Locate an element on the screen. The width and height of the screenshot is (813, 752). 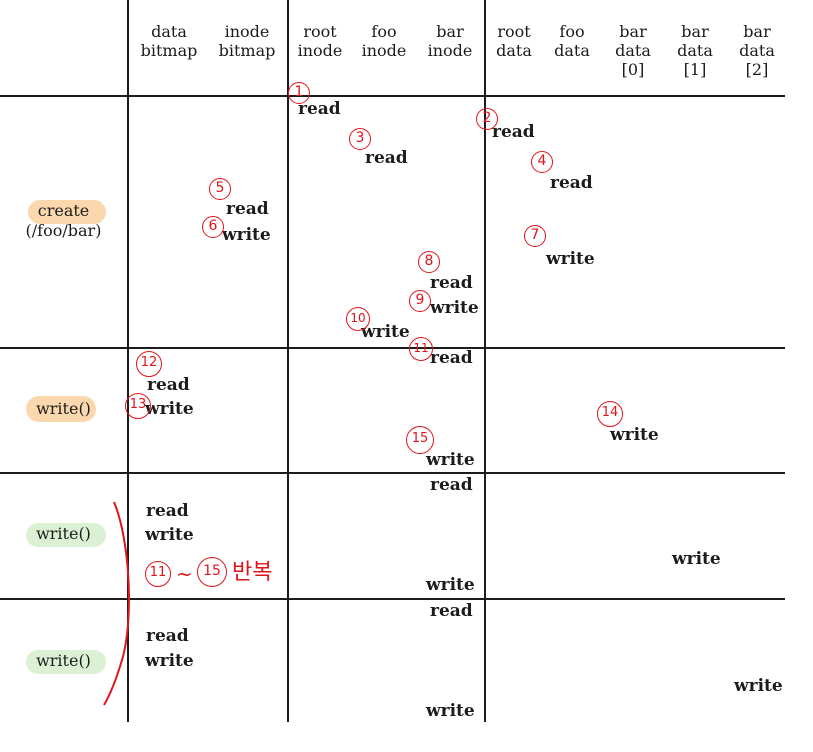
highlight-write2 is located at coordinates (66, 535).